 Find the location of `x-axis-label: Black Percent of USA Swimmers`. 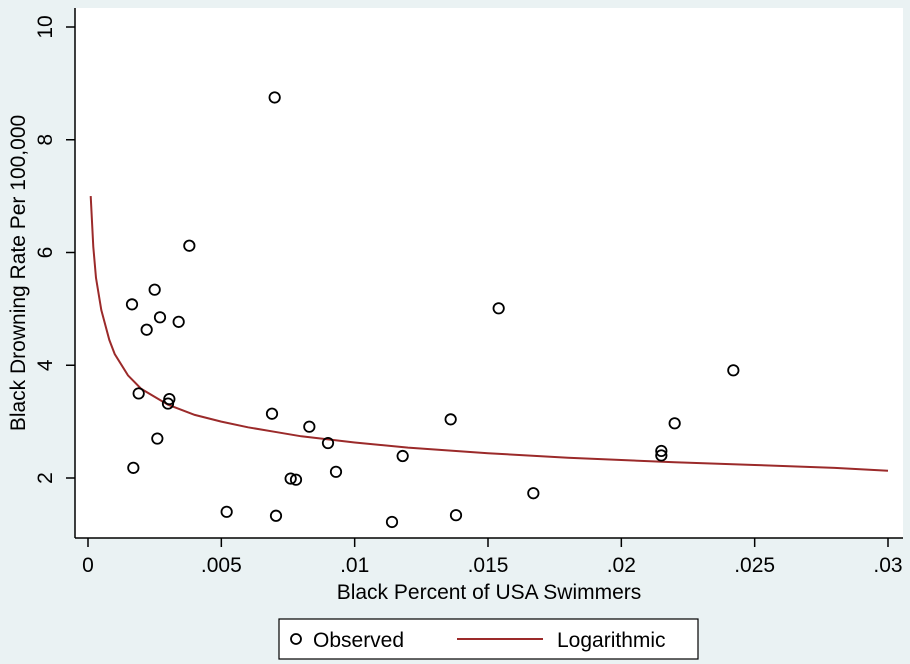

x-axis-label: Black Percent of USA Swimmers is located at coordinates (489, 592).